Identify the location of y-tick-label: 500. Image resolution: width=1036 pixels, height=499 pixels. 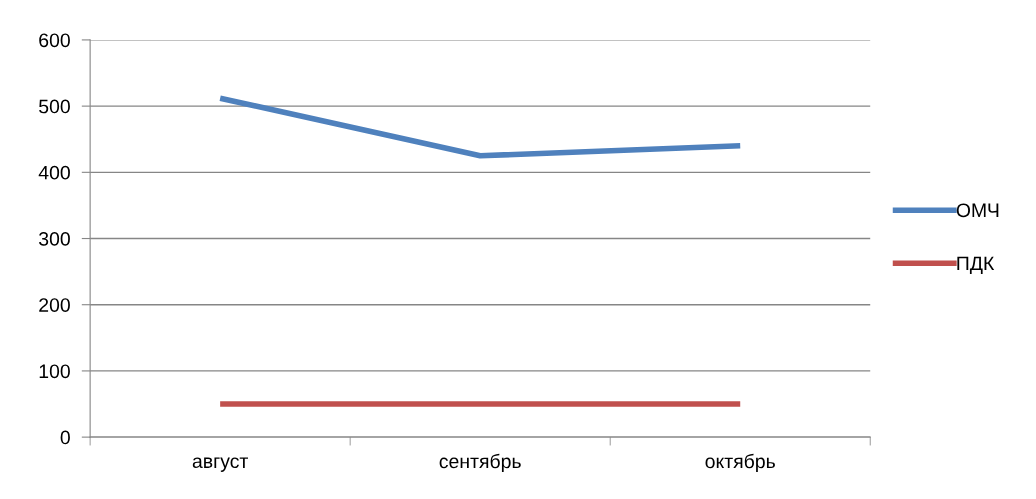
(54, 106).